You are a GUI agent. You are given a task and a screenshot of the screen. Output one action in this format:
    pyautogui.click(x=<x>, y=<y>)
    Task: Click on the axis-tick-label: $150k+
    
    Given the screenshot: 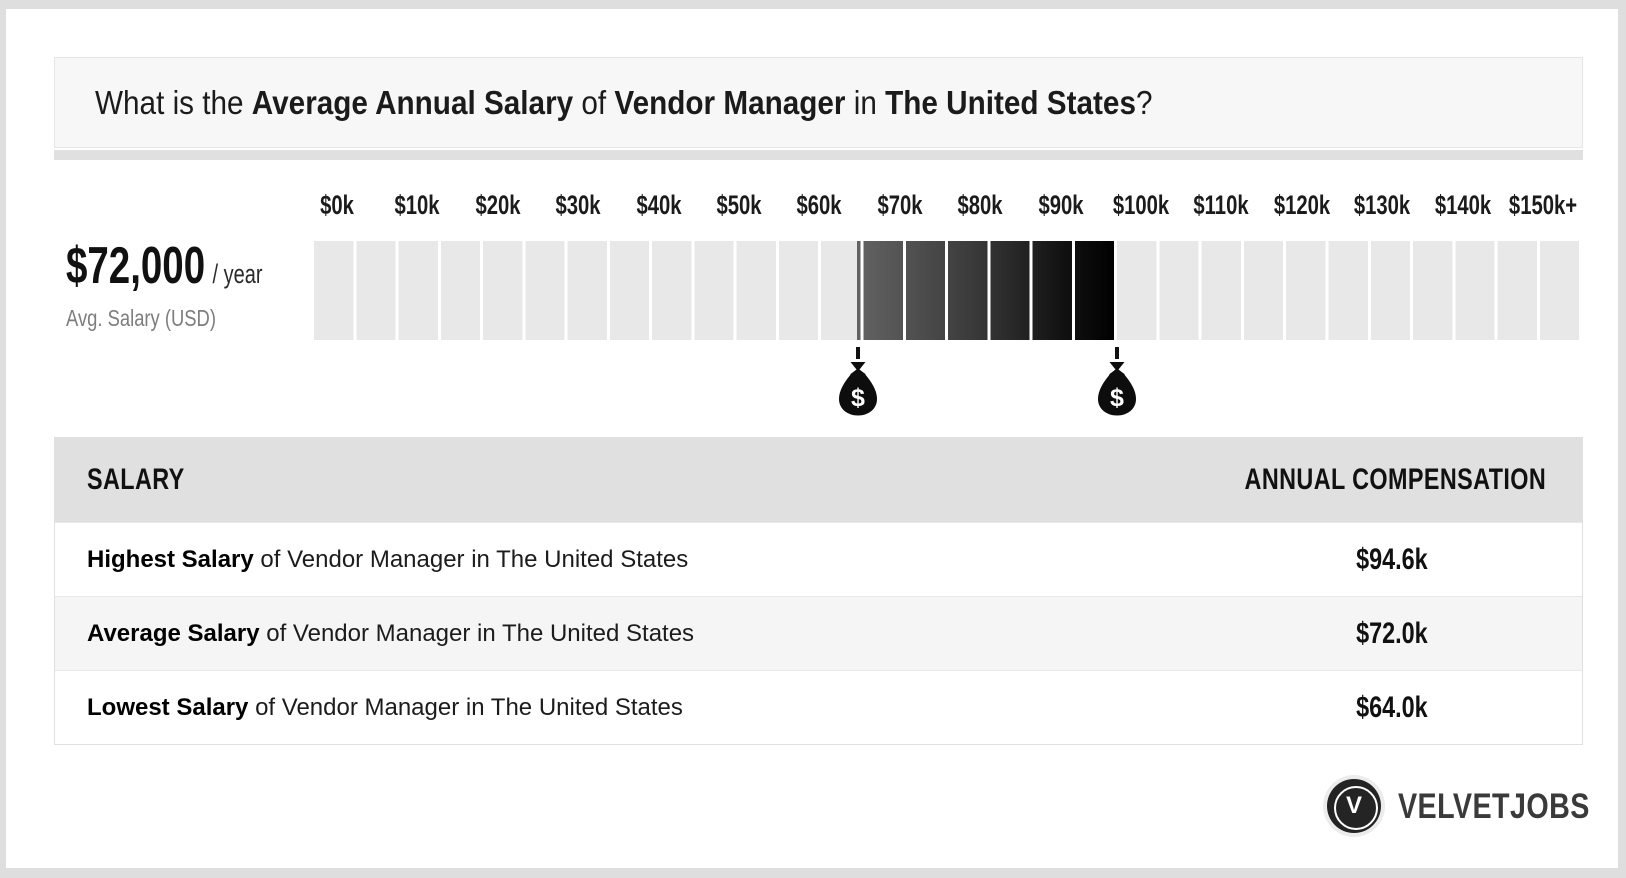 What is the action you would take?
    pyautogui.click(x=1543, y=205)
    